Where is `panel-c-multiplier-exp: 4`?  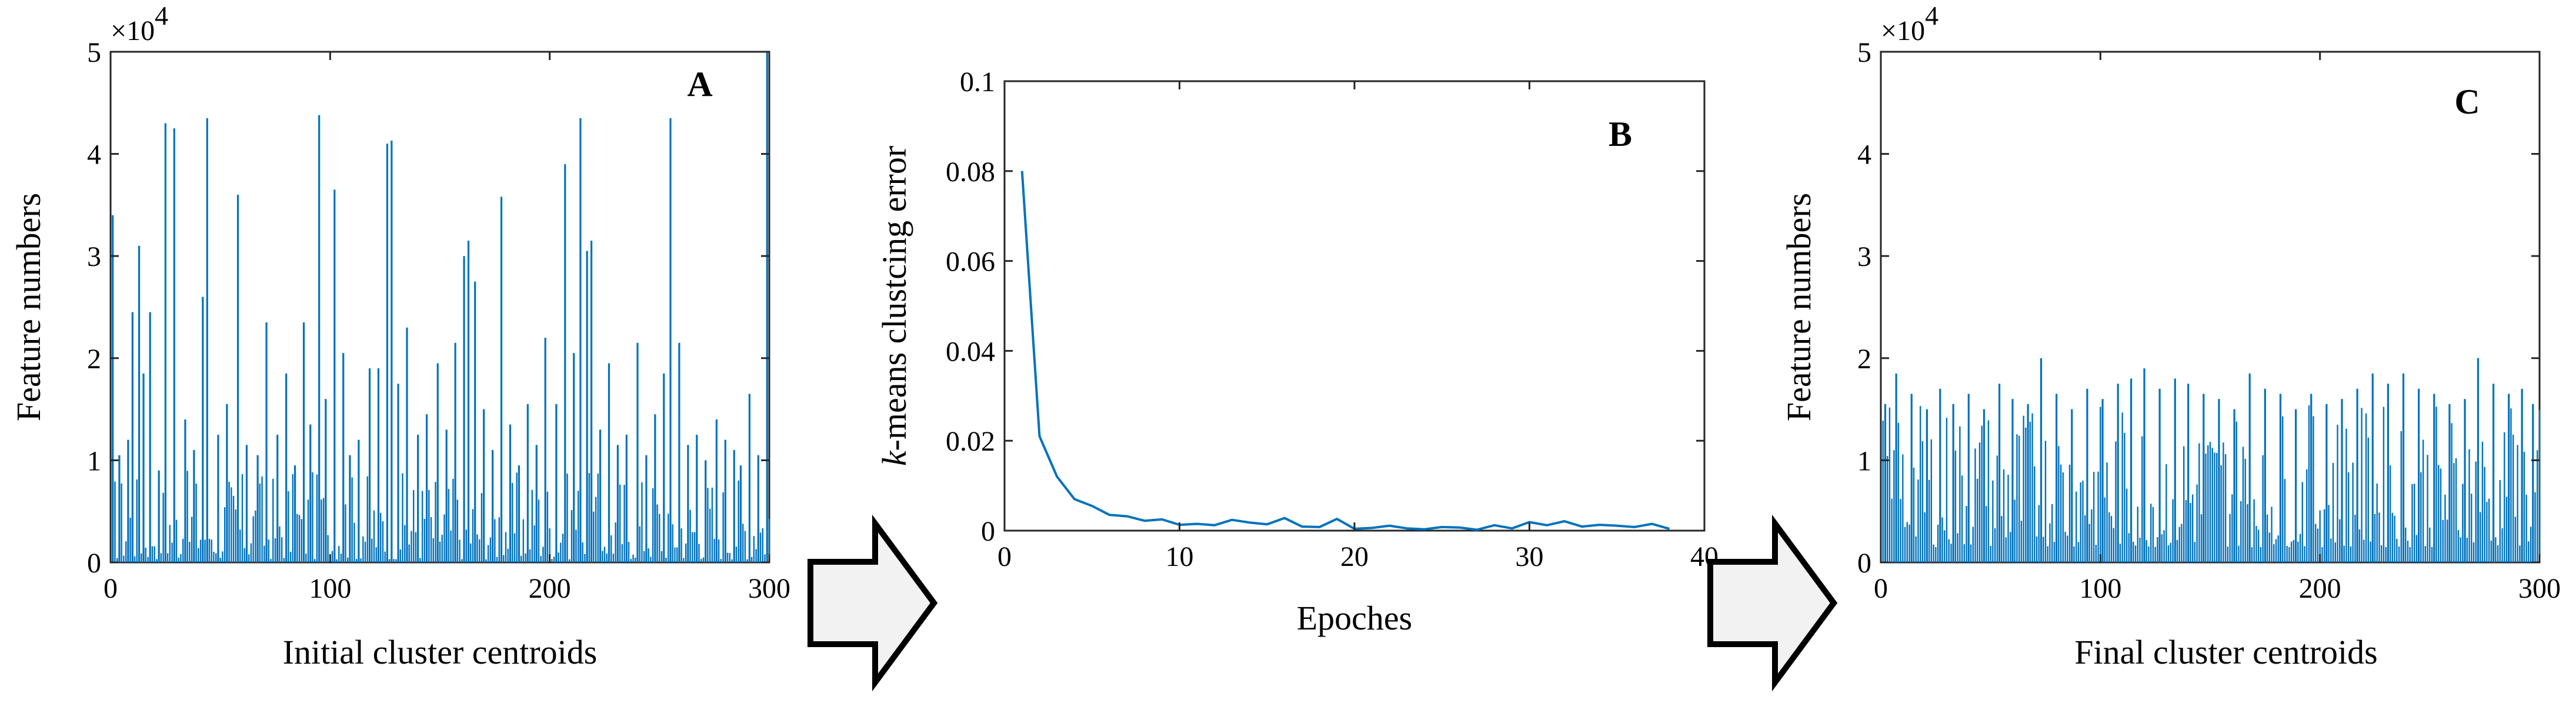
panel-c-multiplier-exp: 4 is located at coordinates (1931, 16).